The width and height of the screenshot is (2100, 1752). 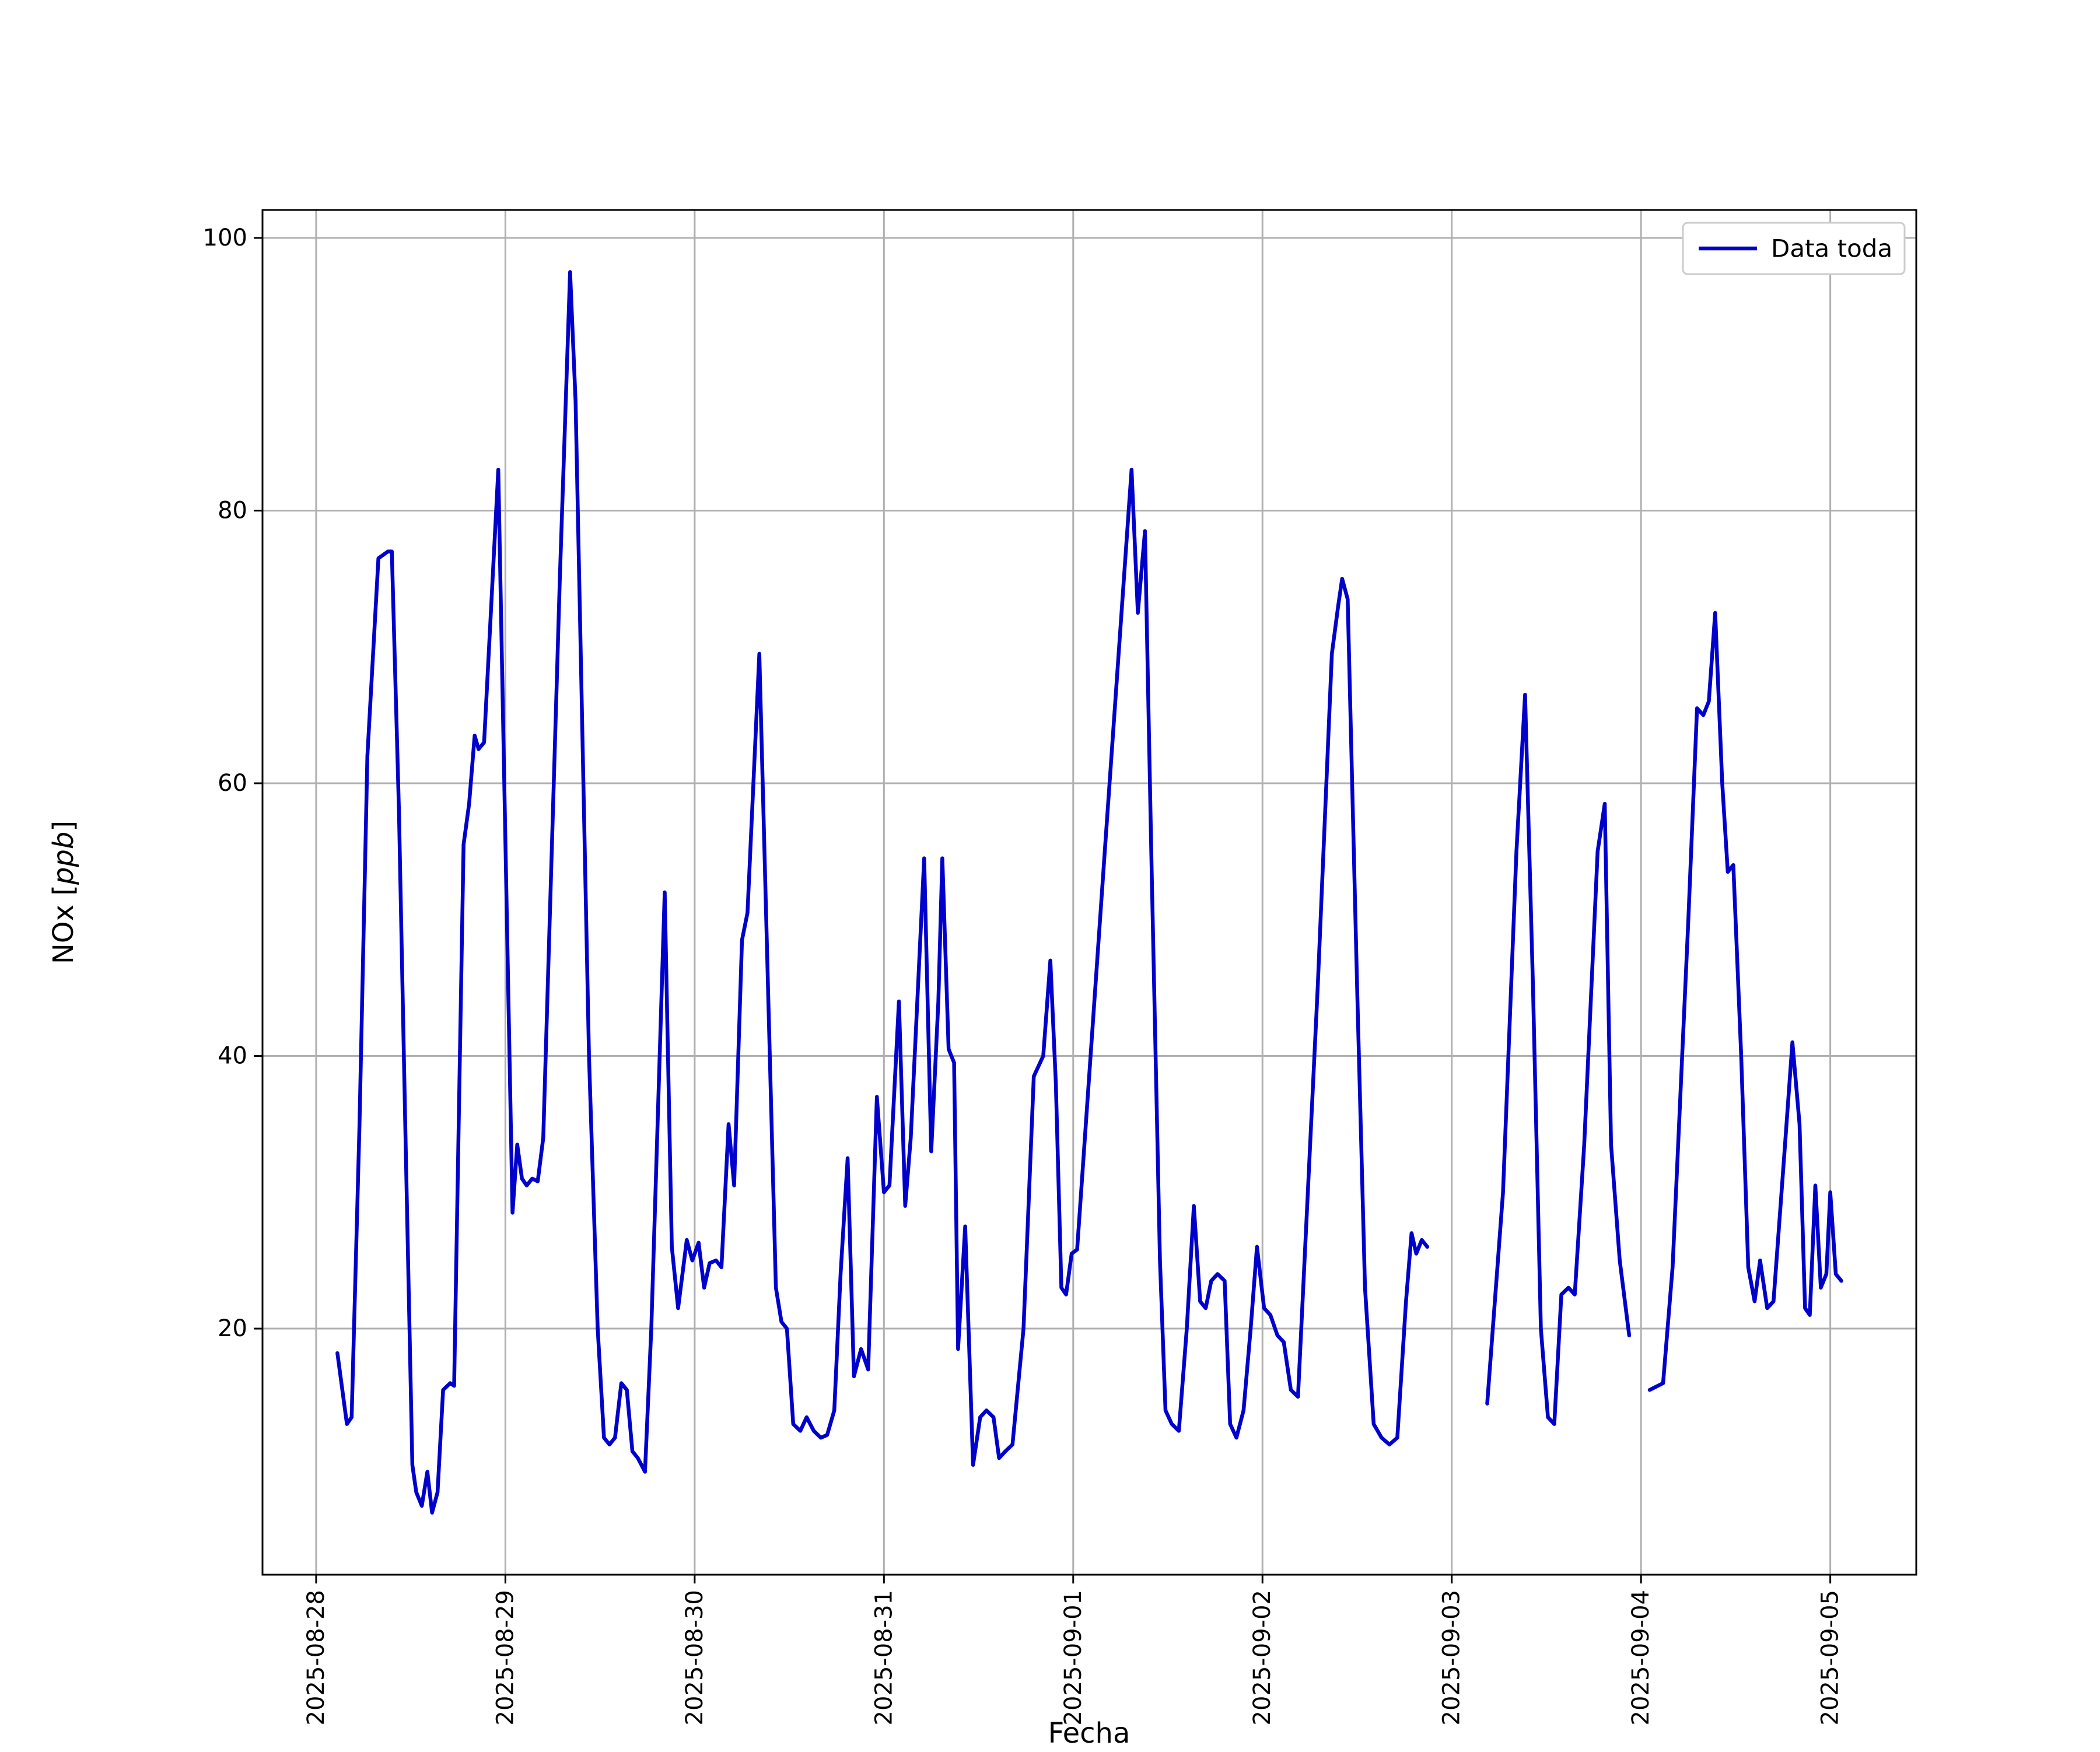 I want to click on legend-label: Data toda, so click(x=1831, y=248).